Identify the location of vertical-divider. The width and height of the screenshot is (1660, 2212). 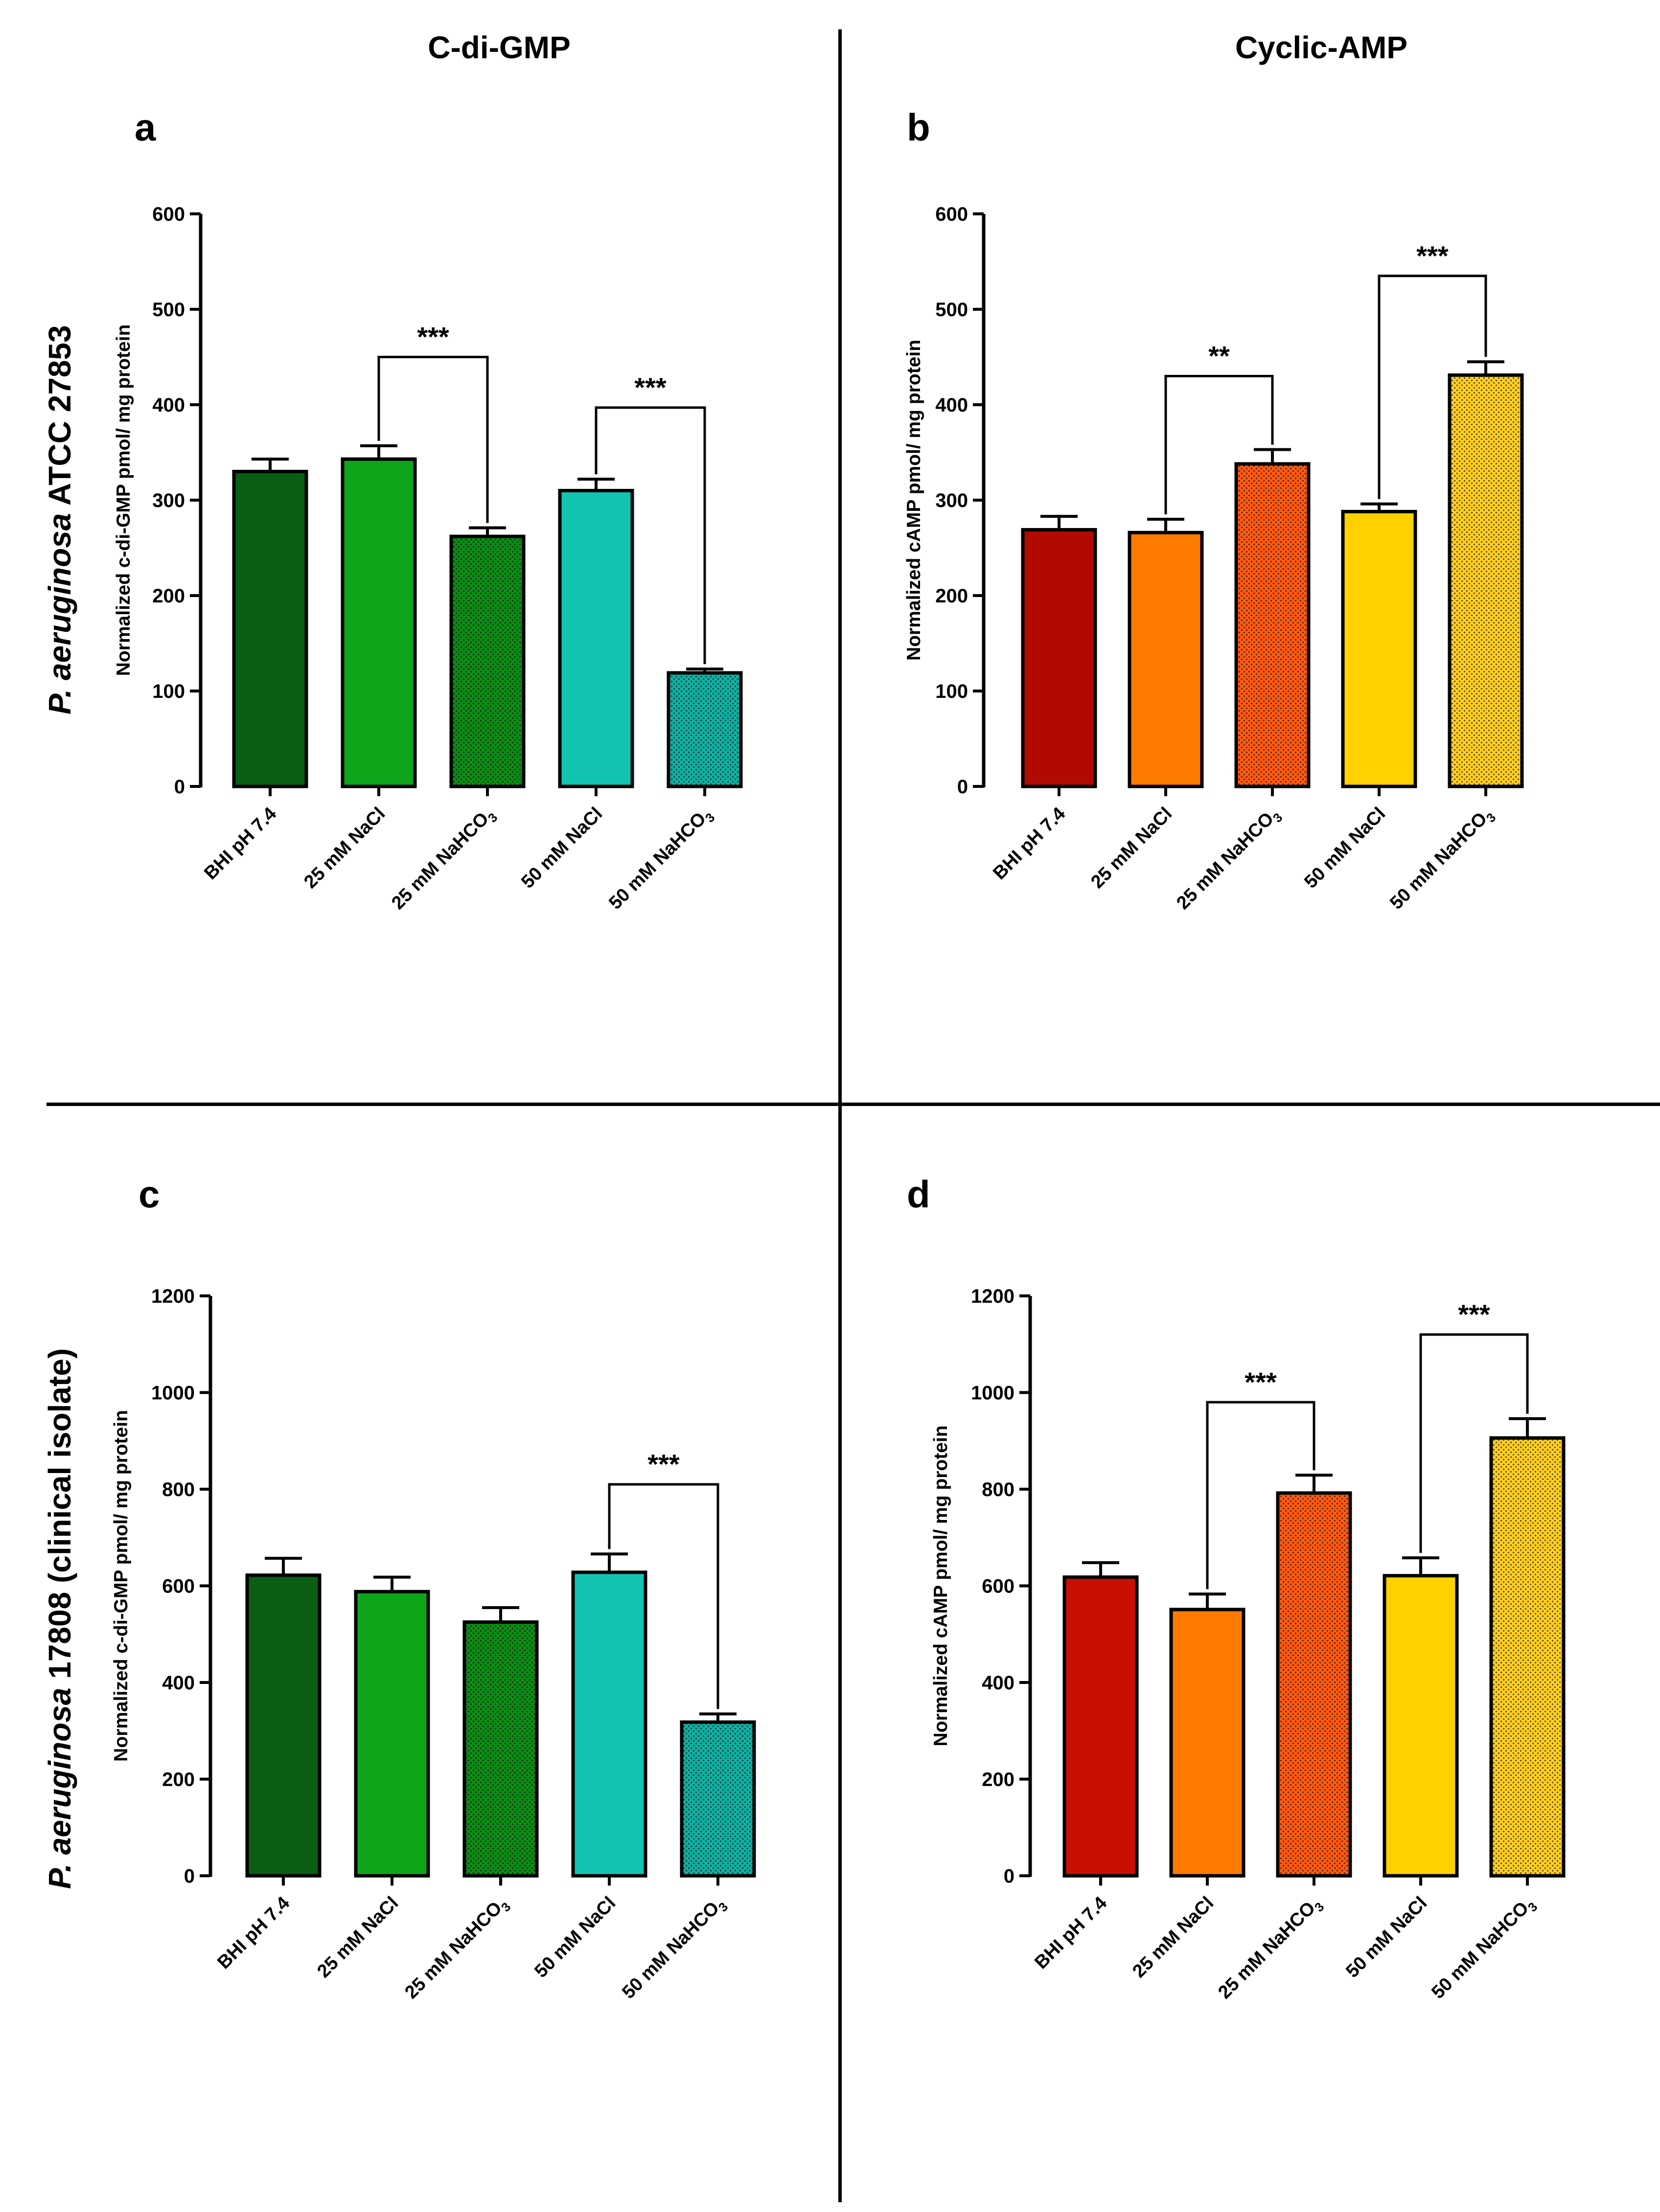
(840, 1115).